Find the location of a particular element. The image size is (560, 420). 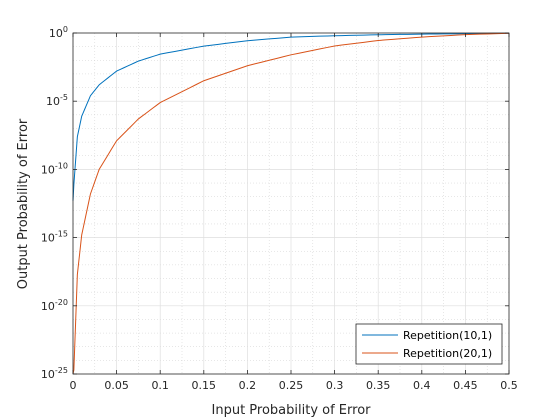

legend: Repetition(10,1) Repetition(20,1) is located at coordinates (429, 344).